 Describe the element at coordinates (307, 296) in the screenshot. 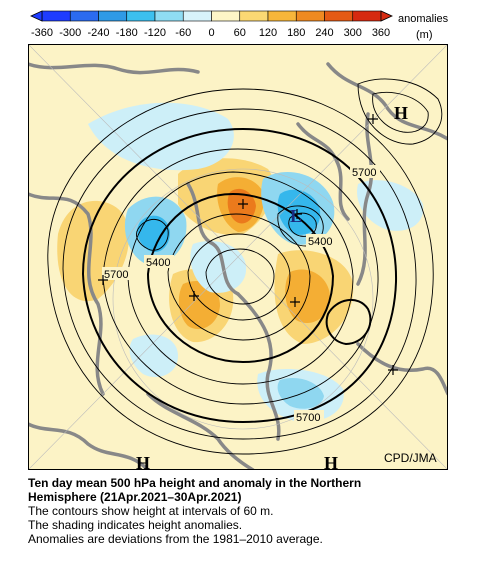

I see `positive-anomaly-east-core` at that location.